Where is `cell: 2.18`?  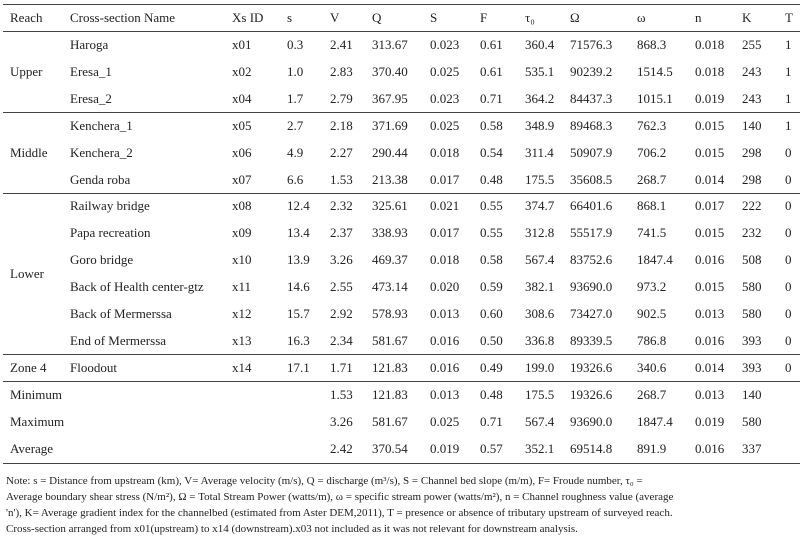
cell: 2.18 is located at coordinates (341, 125).